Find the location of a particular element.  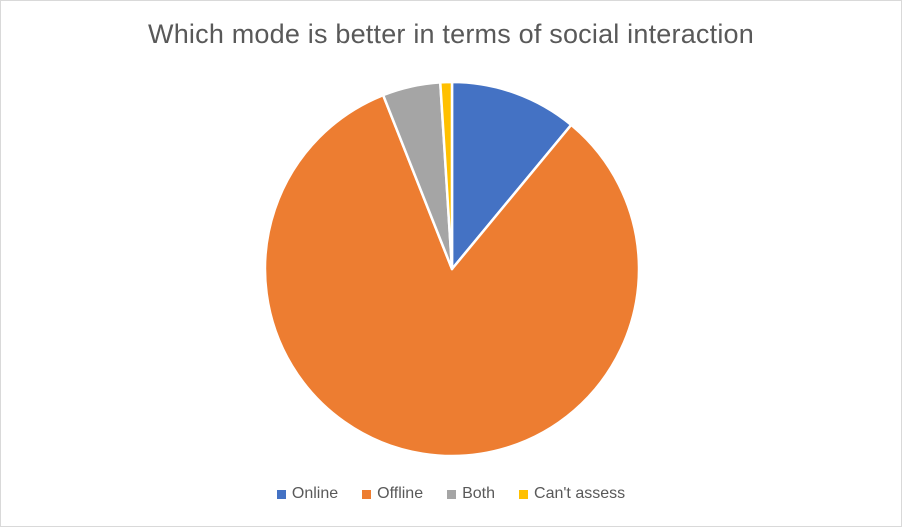

legend-label-cant-assess: Can't assess is located at coordinates (580, 493).